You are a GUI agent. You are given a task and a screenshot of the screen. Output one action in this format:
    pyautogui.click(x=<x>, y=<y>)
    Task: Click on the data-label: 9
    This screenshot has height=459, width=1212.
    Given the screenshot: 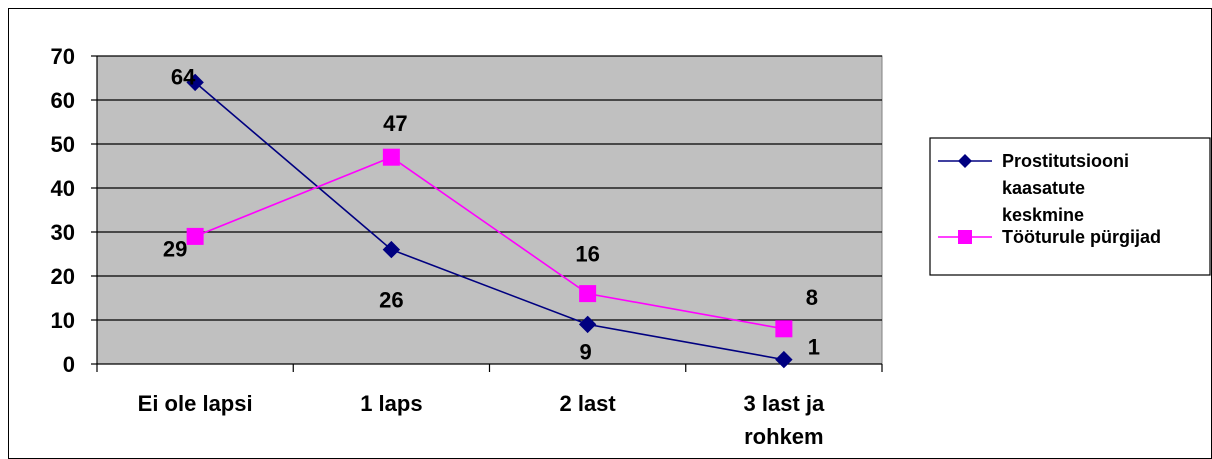 What is the action you would take?
    pyautogui.click(x=586, y=351)
    